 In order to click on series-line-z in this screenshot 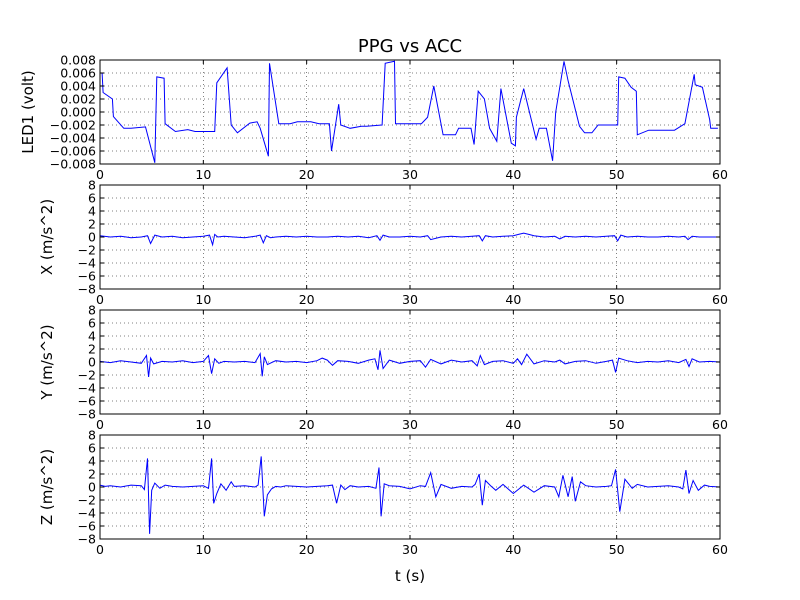, I will do `click(410, 495)`.